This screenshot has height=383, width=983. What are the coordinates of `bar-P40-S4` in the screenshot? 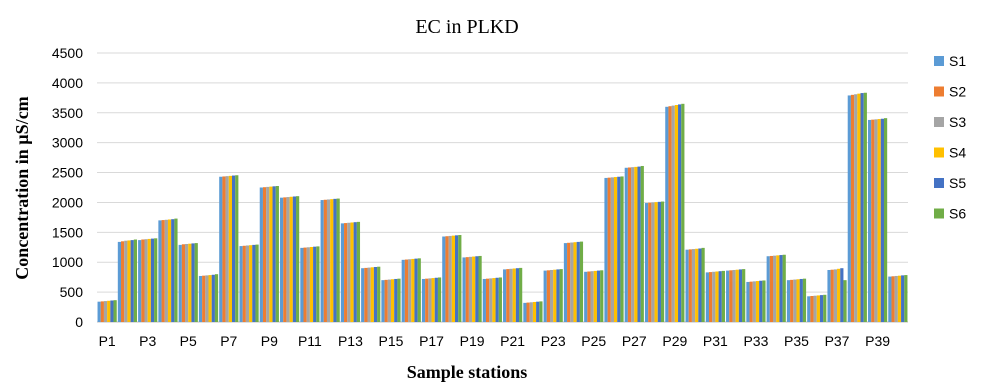 It's located at (899, 298).